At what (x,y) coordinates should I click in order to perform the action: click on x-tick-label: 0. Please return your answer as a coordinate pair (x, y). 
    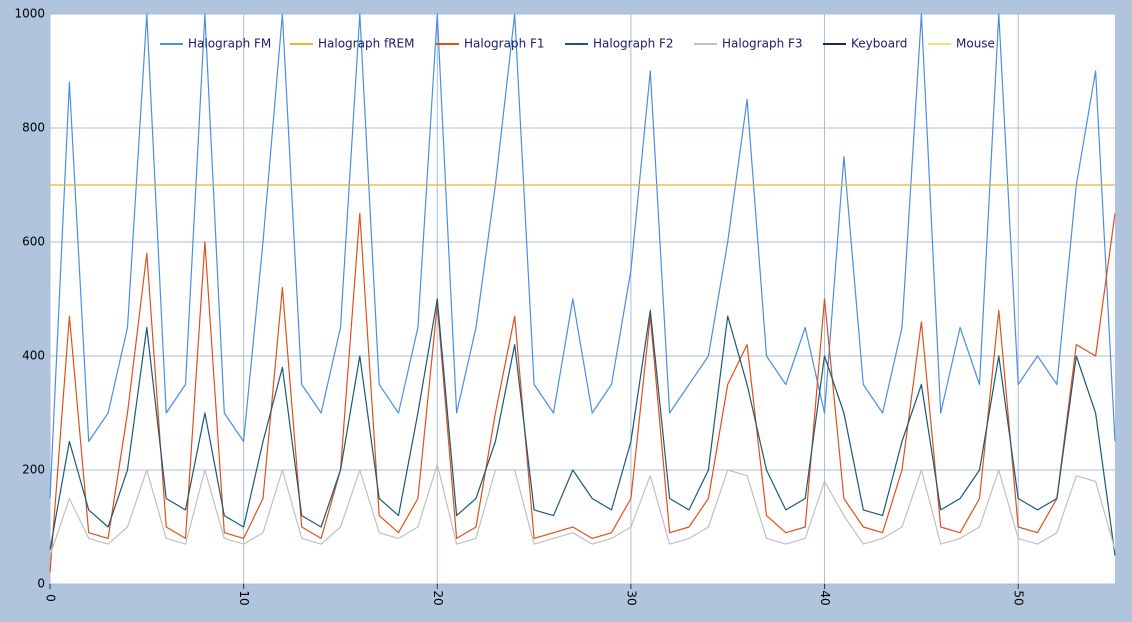
    Looking at the image, I should click on (51, 598).